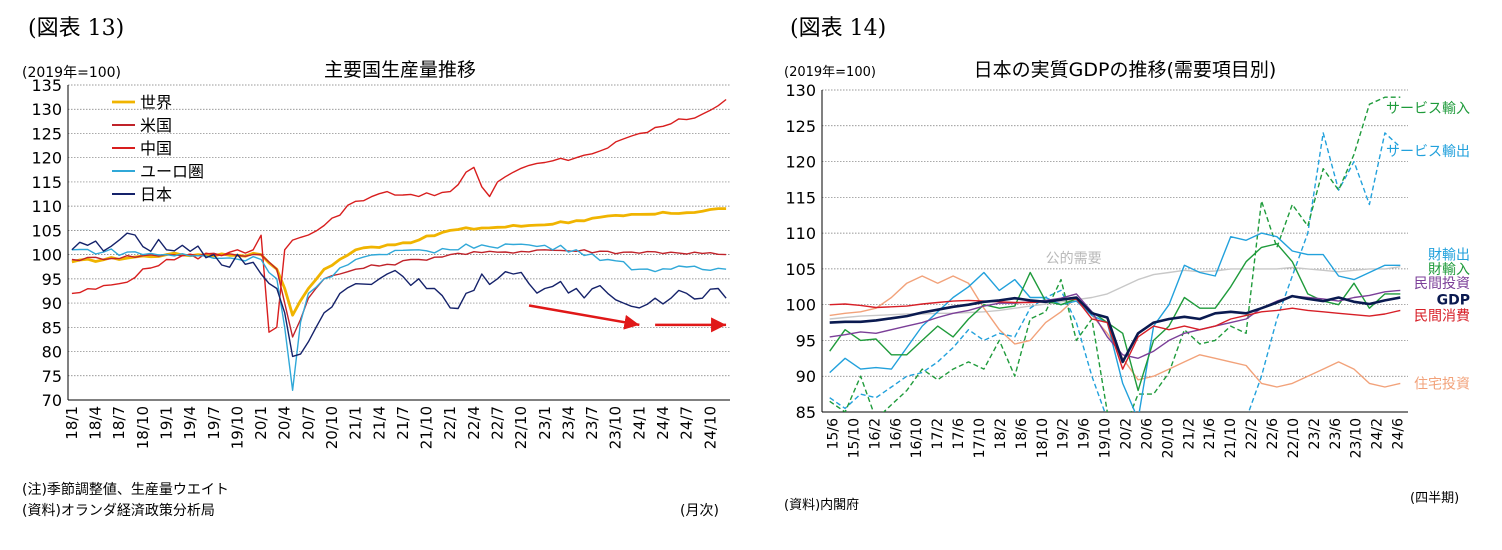 The height and width of the screenshot is (550, 1502). What do you see at coordinates (959, 434) in the screenshot?
I see `x-tick-label: 17/6` at bounding box center [959, 434].